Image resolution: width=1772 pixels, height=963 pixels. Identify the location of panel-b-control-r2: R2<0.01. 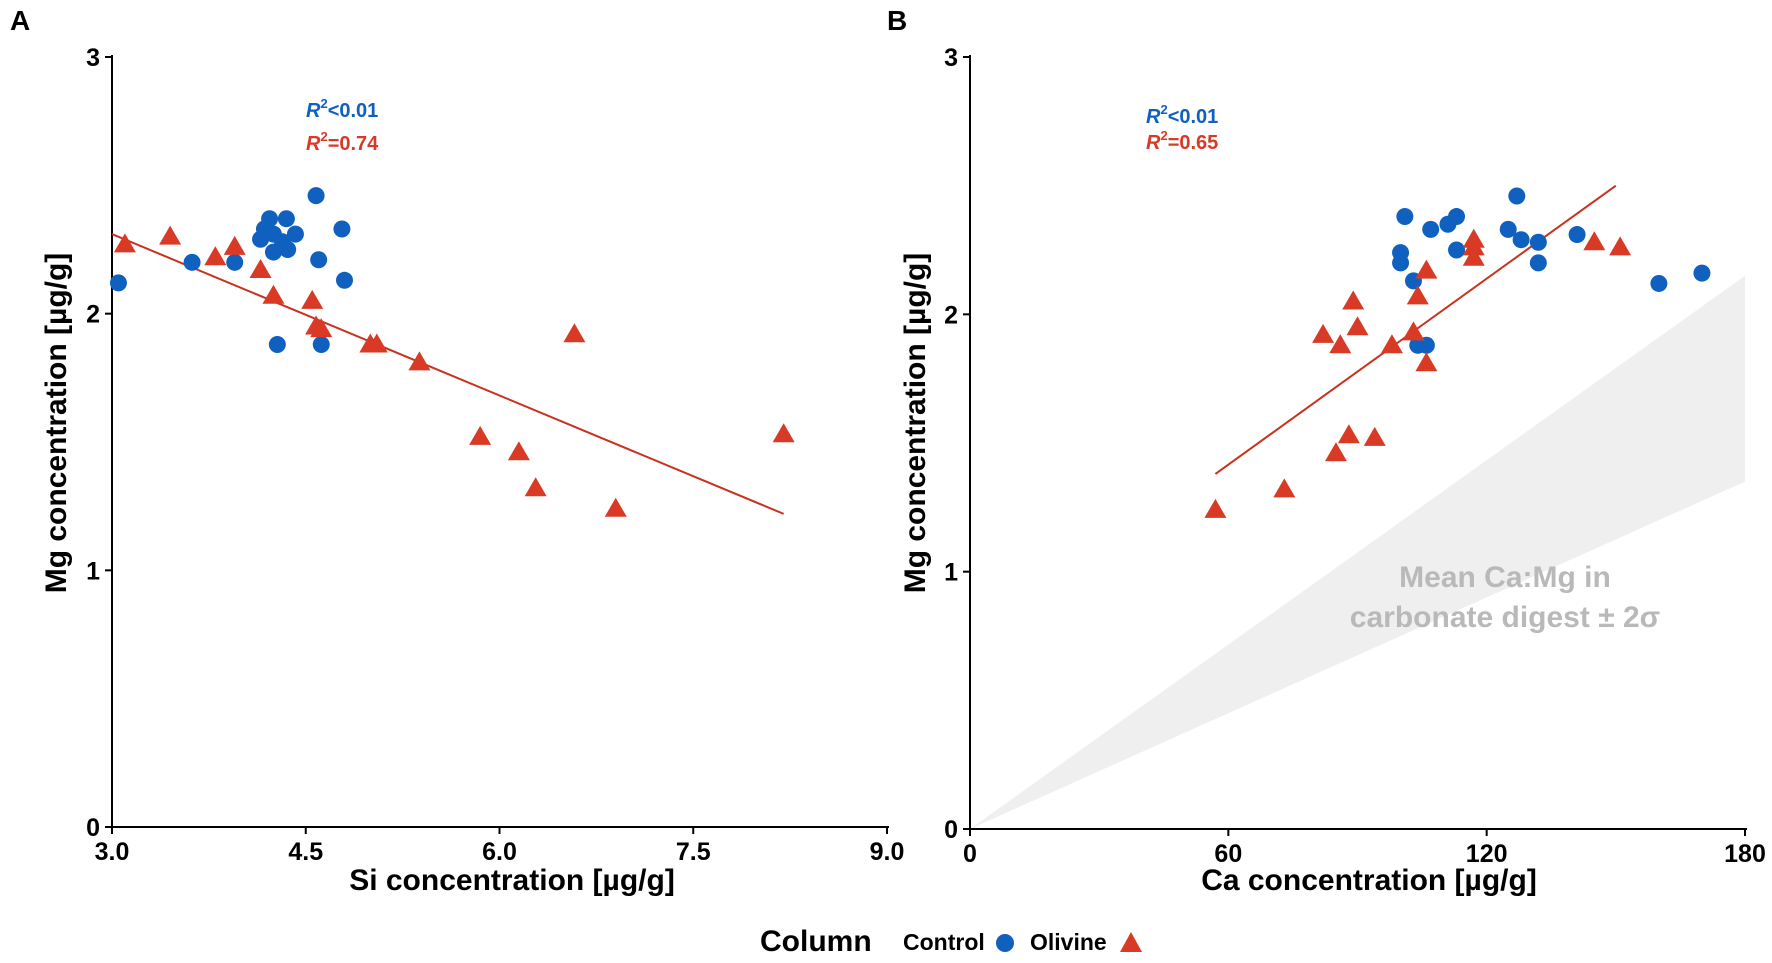
(1182, 115).